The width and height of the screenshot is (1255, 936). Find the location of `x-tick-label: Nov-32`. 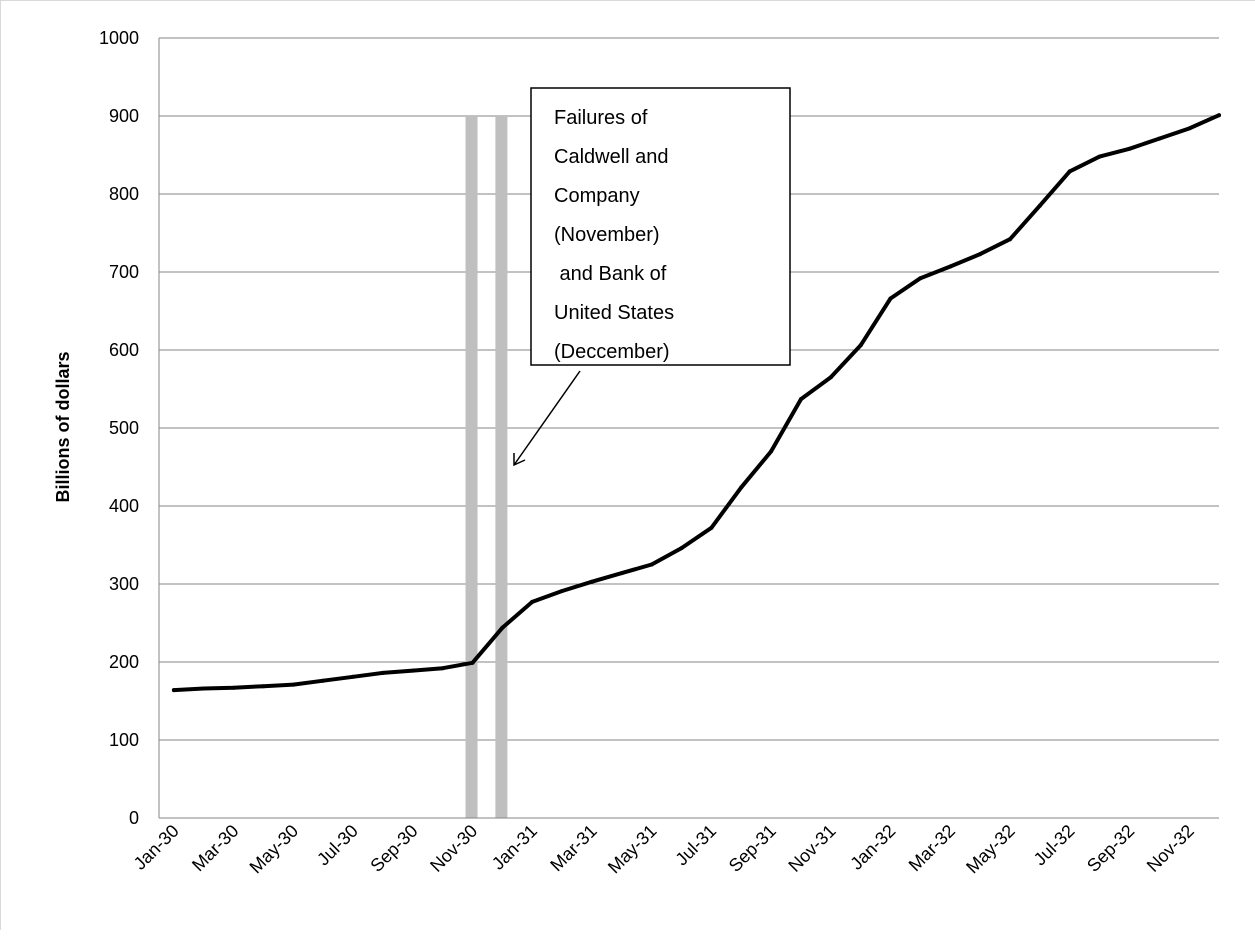

x-tick-label: Nov-32 is located at coordinates (1170, 848).